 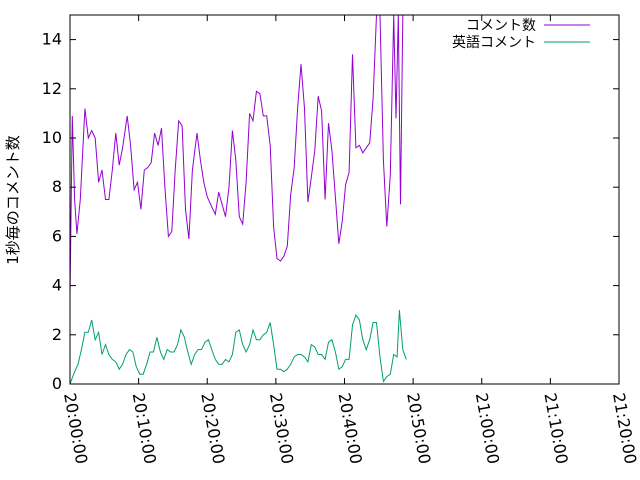 What do you see at coordinates (281, 428) in the screenshot?
I see `x-tick-label-3: 20:30:00` at bounding box center [281, 428].